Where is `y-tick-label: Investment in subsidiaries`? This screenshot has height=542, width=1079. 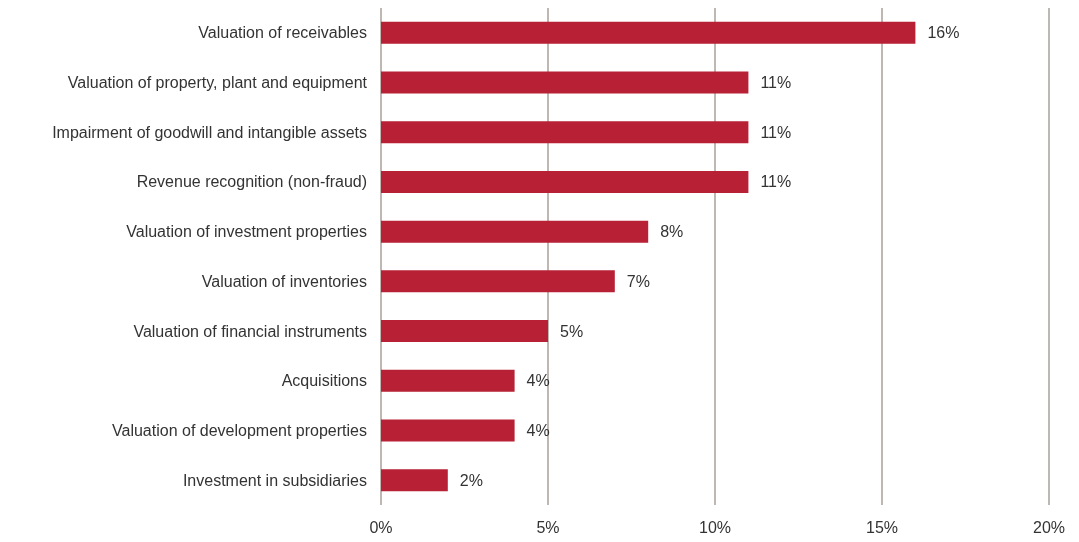 y-tick-label: Investment in subsidiaries is located at coordinates (274, 480).